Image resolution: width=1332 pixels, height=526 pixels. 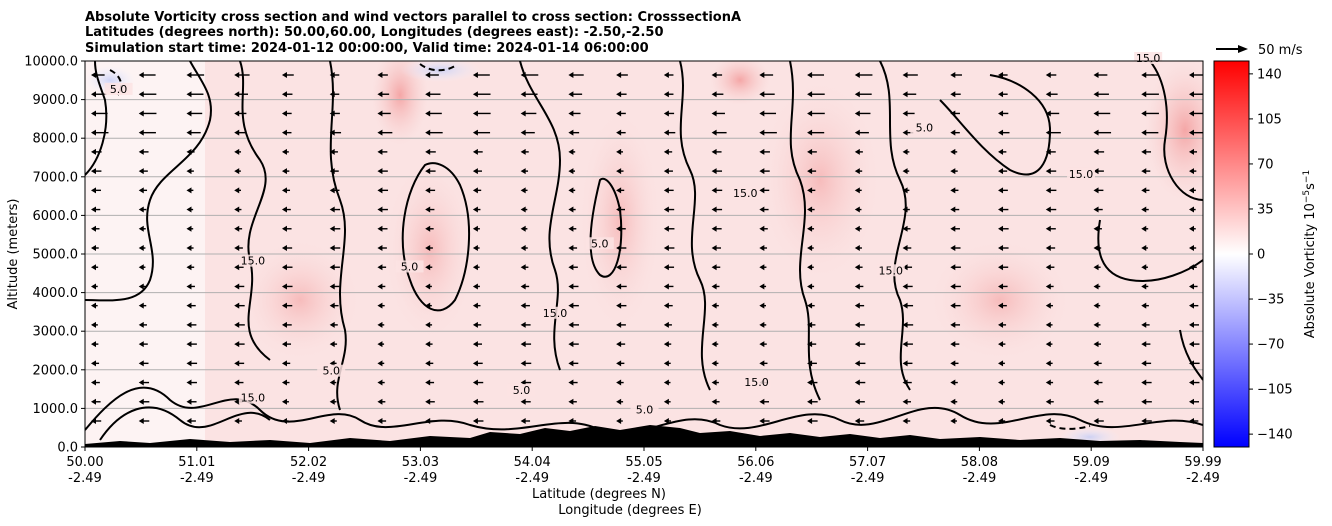 I want to click on x-tick-label-lat: 52.02, so click(x=308, y=462).